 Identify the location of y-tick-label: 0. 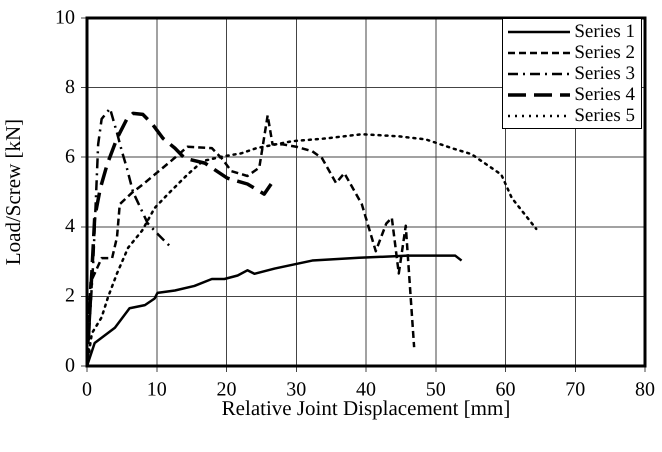
(70, 365).